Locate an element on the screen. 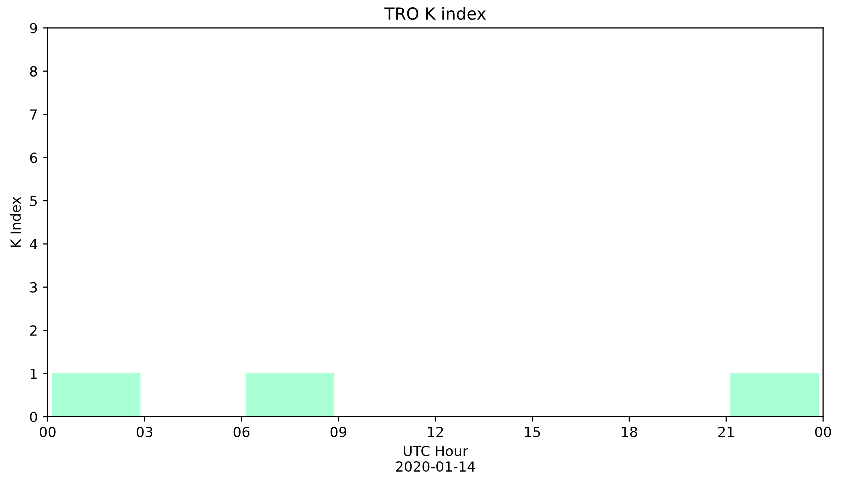 This screenshot has width=841, height=486. x-tick-label: 12 is located at coordinates (436, 432).